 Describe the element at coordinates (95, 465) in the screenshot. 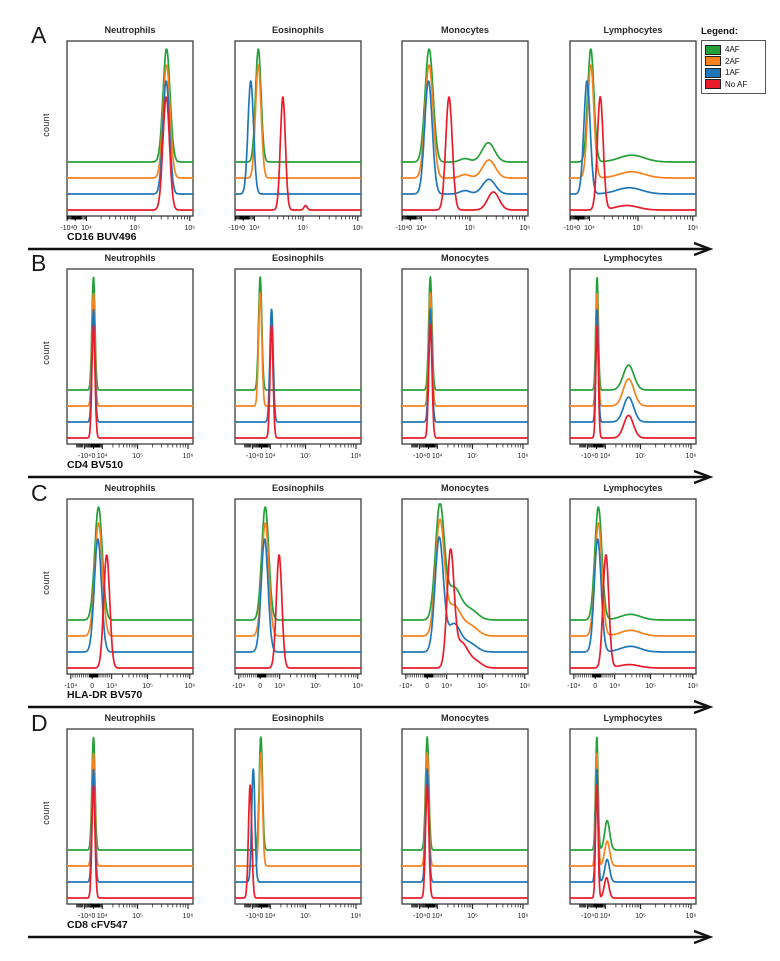

I see `x-axis-marker-label: CD4 BV510` at that location.